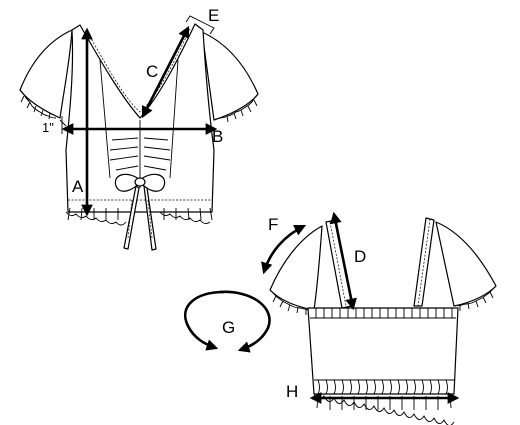 This screenshot has width=520, height=425. Describe the element at coordinates (292, 391) in the screenshot. I see `label-h: H` at that location.